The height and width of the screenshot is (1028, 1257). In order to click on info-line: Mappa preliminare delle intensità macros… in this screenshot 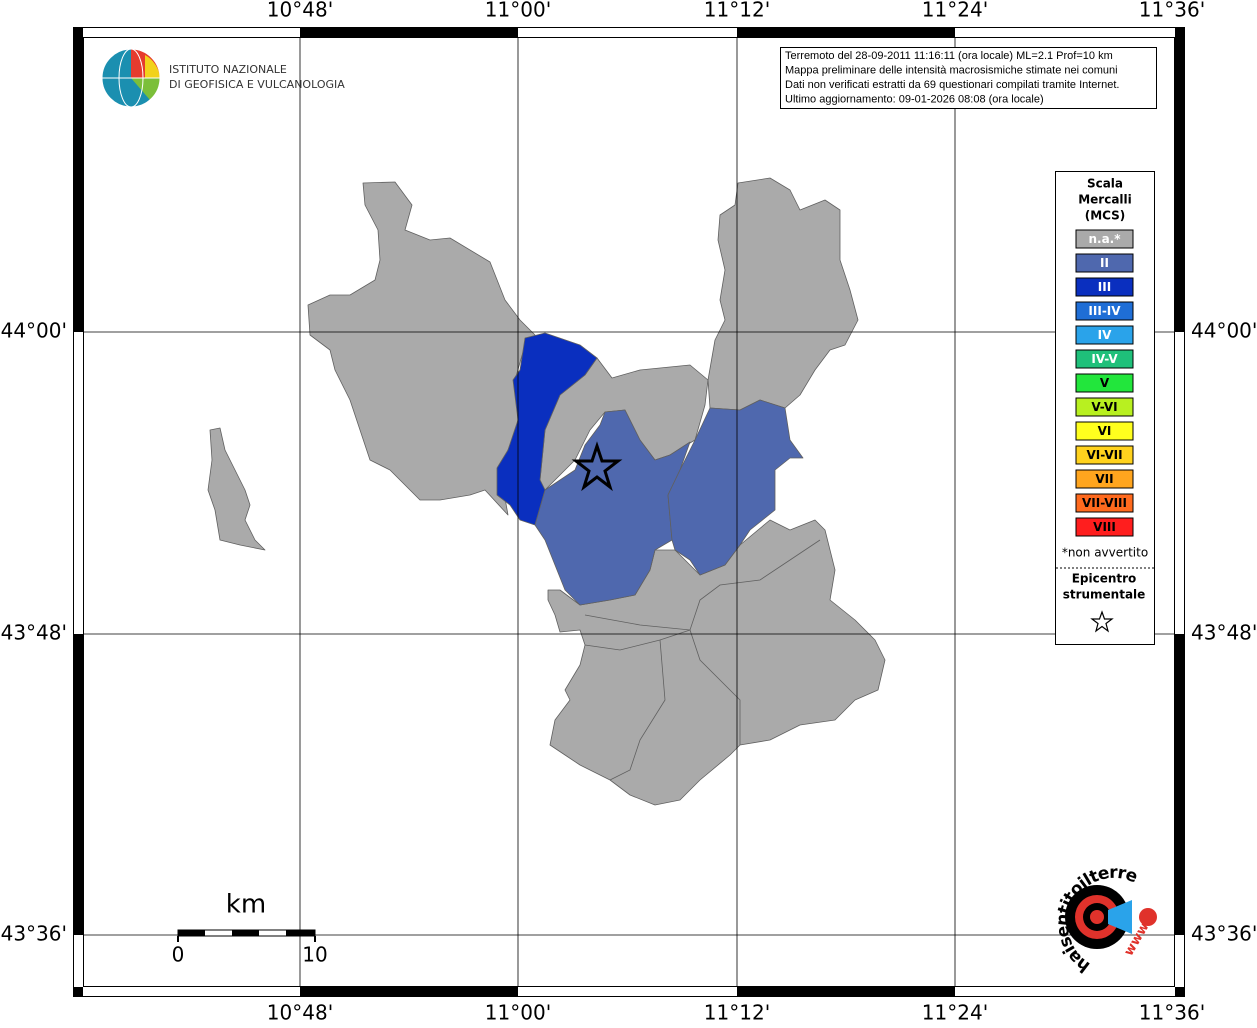, I will do `click(951, 70)`.